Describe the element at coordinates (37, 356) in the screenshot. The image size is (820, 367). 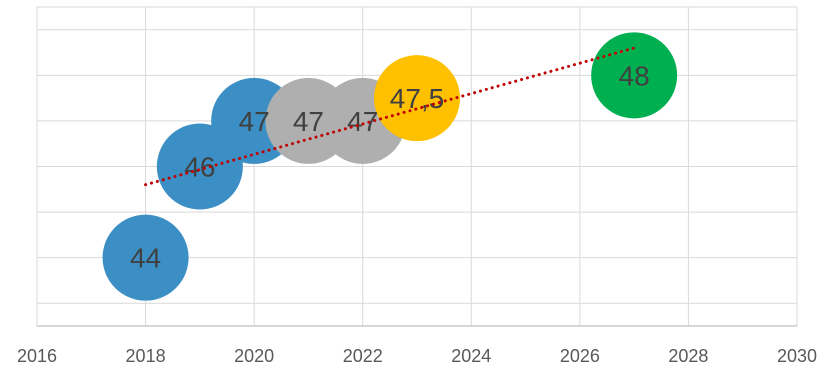
I see `x-tick-label: 2016` at that location.